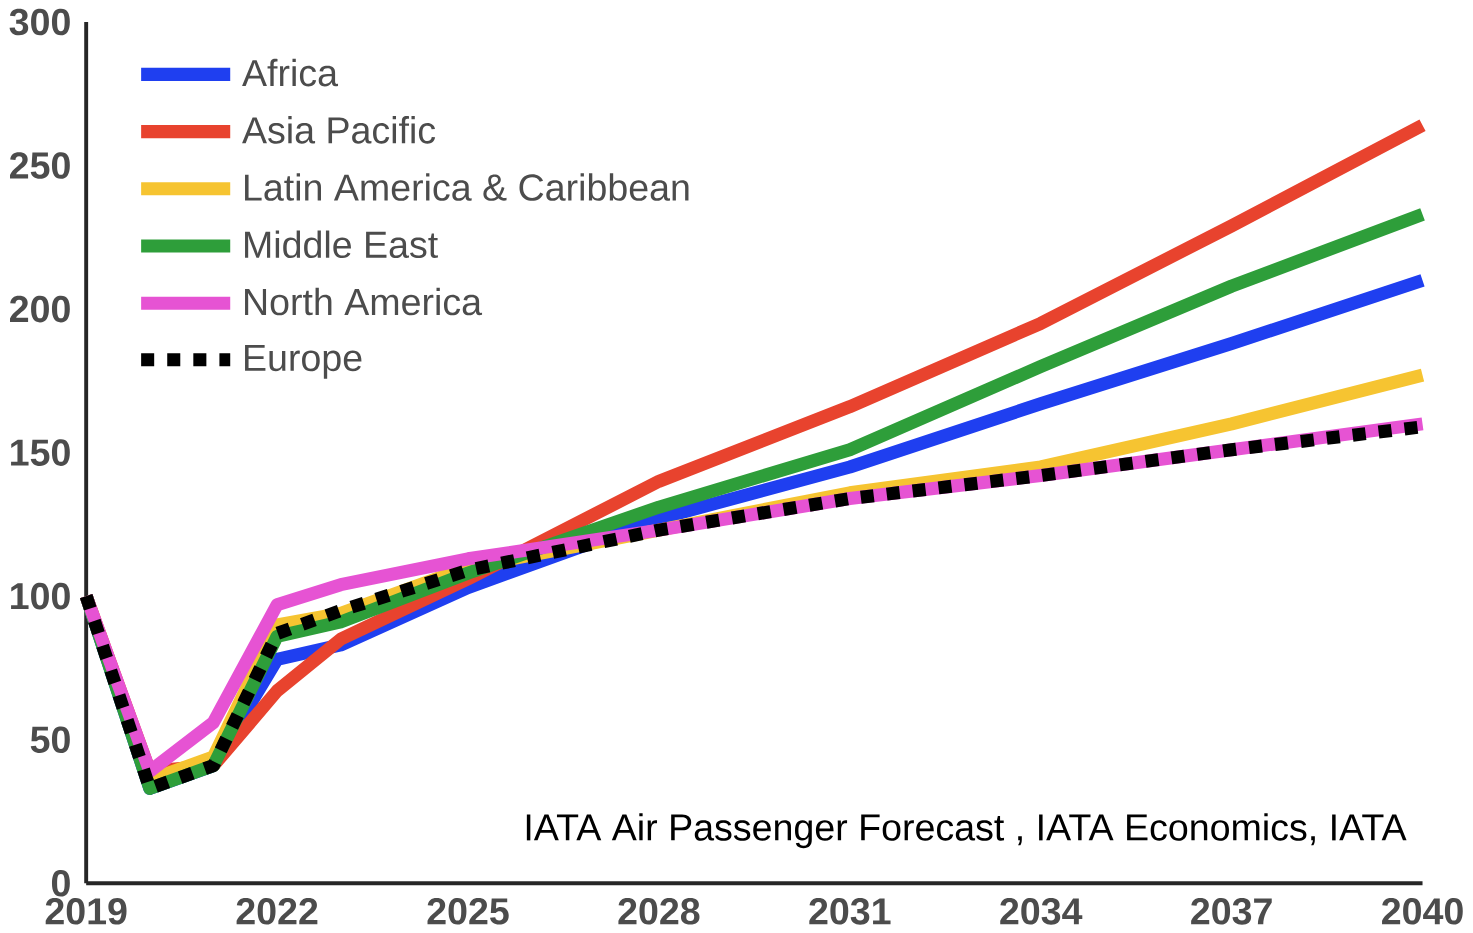 Image resolution: width=1473 pixels, height=933 pixels. What do you see at coordinates (364, 301) in the screenshot?
I see `legend-label: North America` at bounding box center [364, 301].